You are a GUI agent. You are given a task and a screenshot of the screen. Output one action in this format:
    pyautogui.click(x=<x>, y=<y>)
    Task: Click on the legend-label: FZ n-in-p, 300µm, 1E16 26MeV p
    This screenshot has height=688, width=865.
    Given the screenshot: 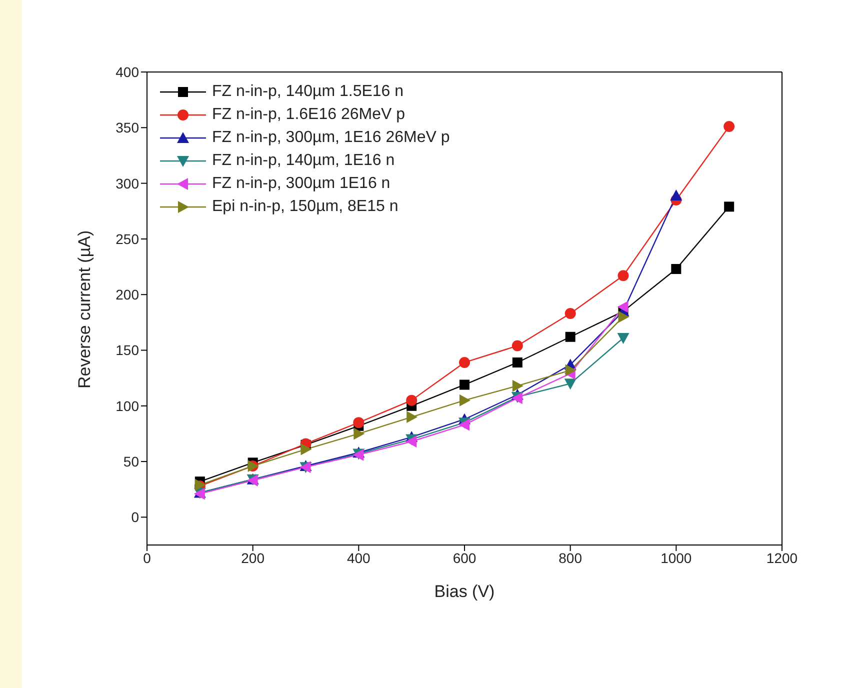 What is the action you would take?
    pyautogui.click(x=331, y=137)
    